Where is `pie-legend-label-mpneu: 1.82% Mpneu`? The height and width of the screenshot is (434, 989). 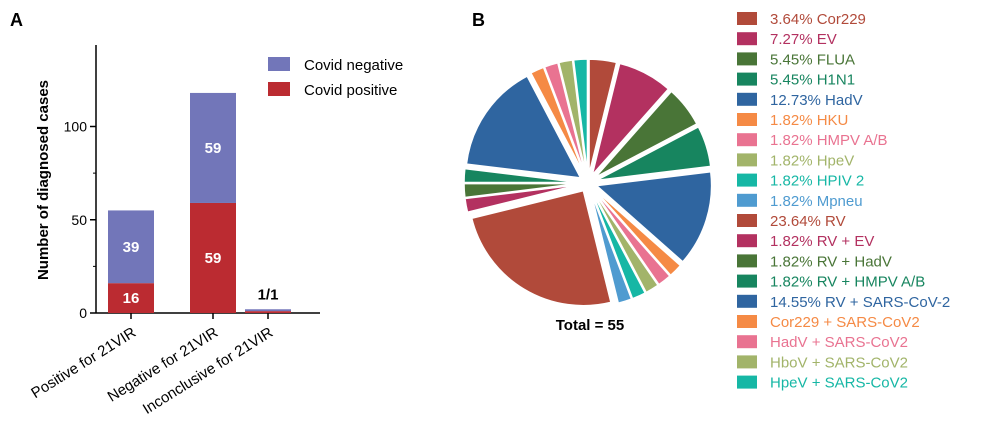 pie-legend-label-mpneu: 1.82% Mpneu is located at coordinates (816, 201).